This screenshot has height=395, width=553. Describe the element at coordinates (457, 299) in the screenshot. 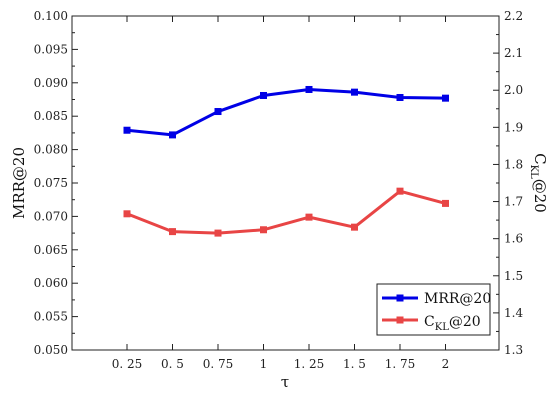

I see `legend-label-mrr: MRR@20` at that location.